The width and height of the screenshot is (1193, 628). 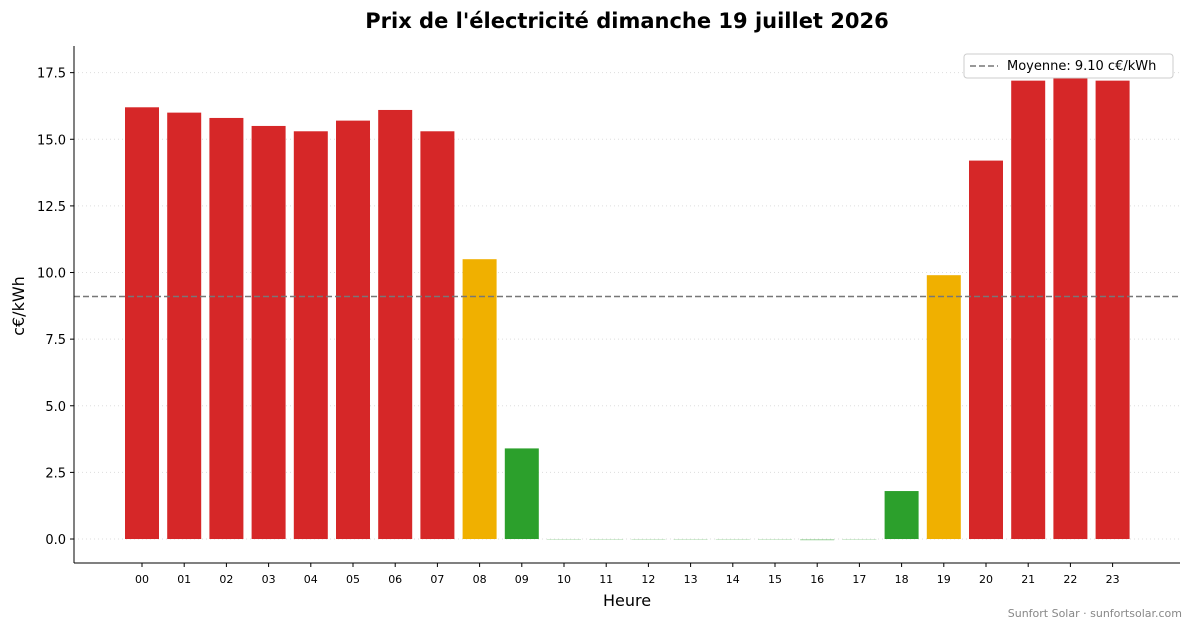 What do you see at coordinates (311, 579) in the screenshot?
I see `x-tick-label: 04` at bounding box center [311, 579].